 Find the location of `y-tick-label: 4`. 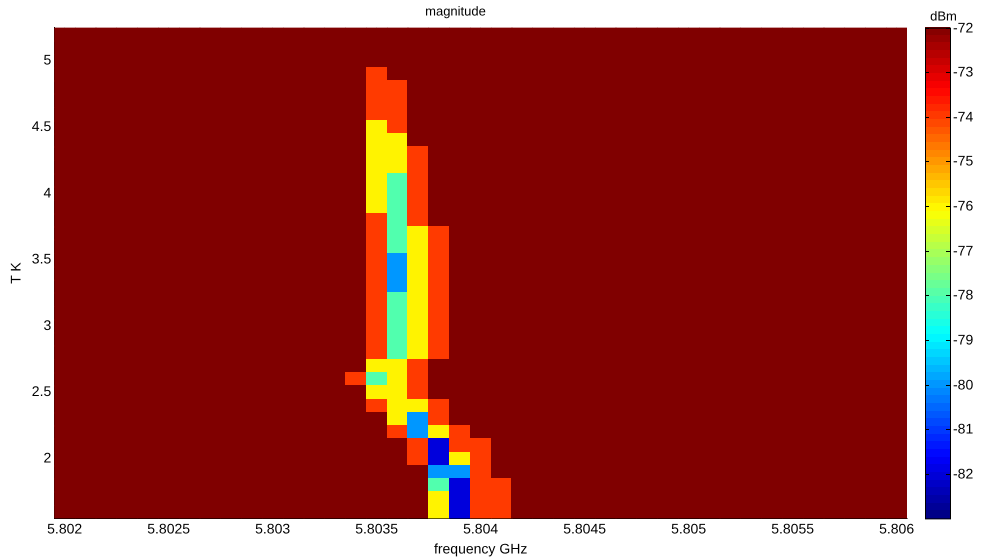

y-tick-label: 4 is located at coordinates (47, 192).